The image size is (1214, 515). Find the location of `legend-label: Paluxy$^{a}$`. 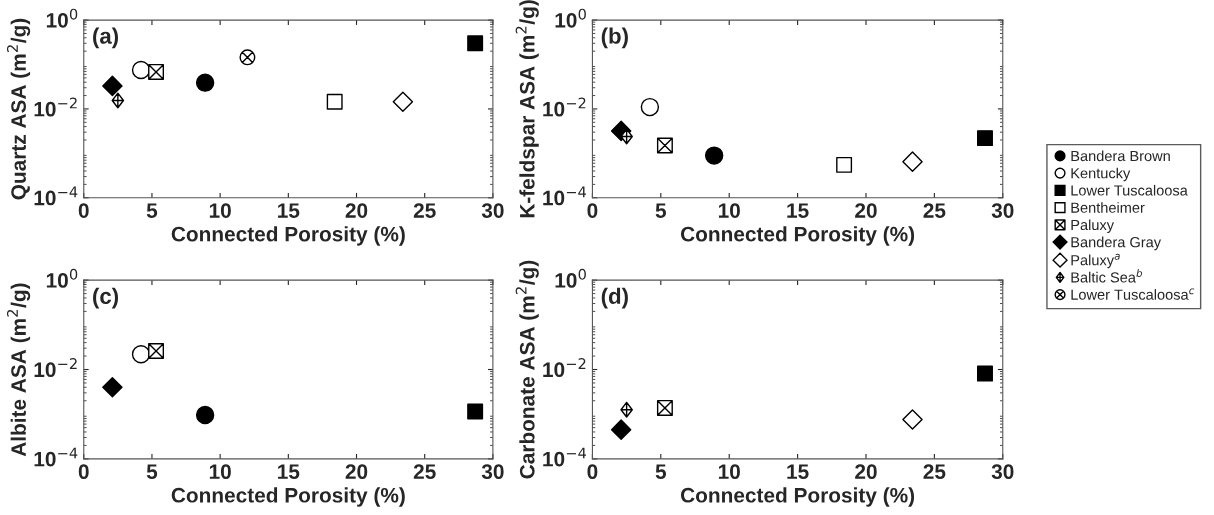

legend-label: Paluxy$^{a}$ is located at coordinates (1095, 261).